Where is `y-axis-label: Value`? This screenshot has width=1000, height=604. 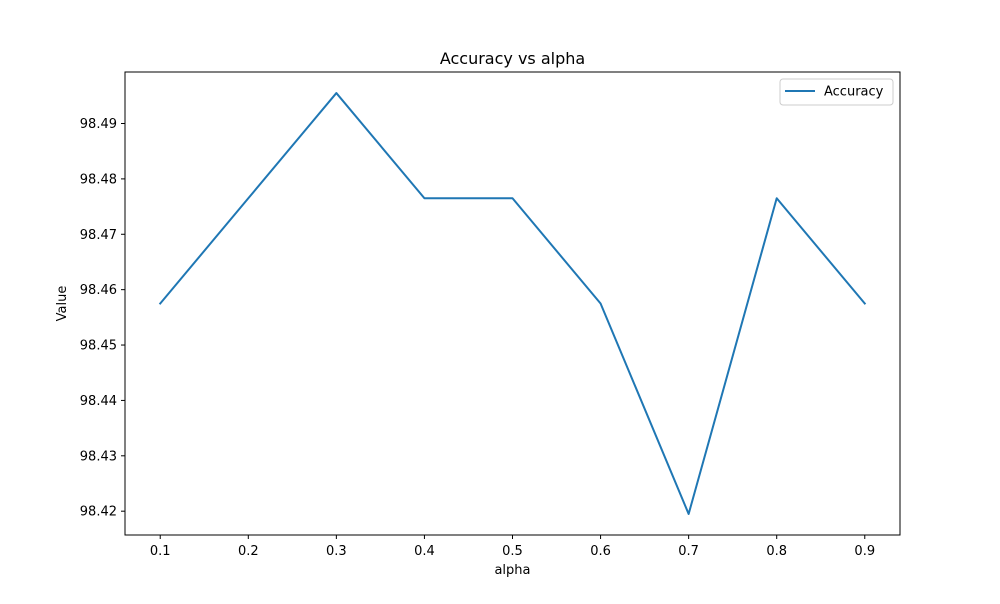
y-axis-label: Value is located at coordinates (62, 304).